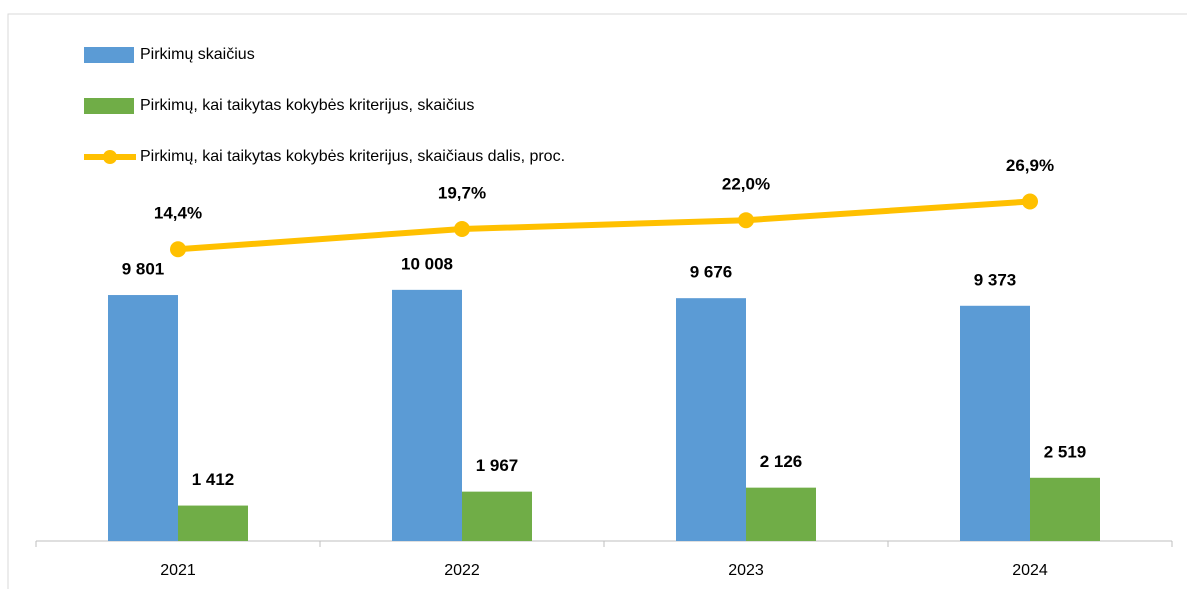  I want to click on legend-label: Pirkimų skaičius, so click(197, 54).